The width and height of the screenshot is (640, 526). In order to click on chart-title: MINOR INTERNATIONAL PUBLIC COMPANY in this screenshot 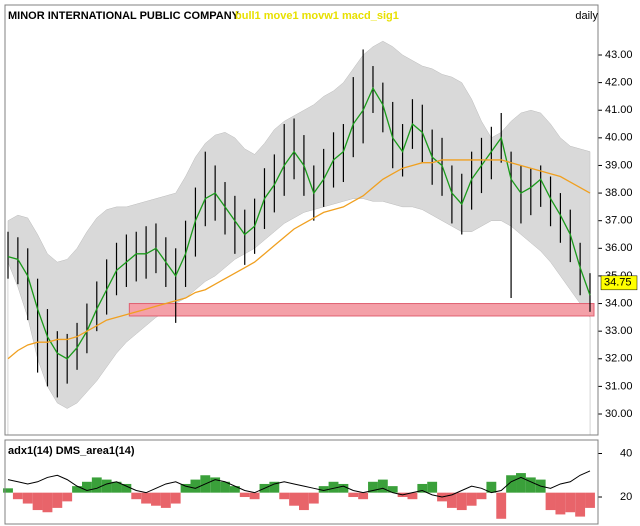, I will do `click(124, 16)`.